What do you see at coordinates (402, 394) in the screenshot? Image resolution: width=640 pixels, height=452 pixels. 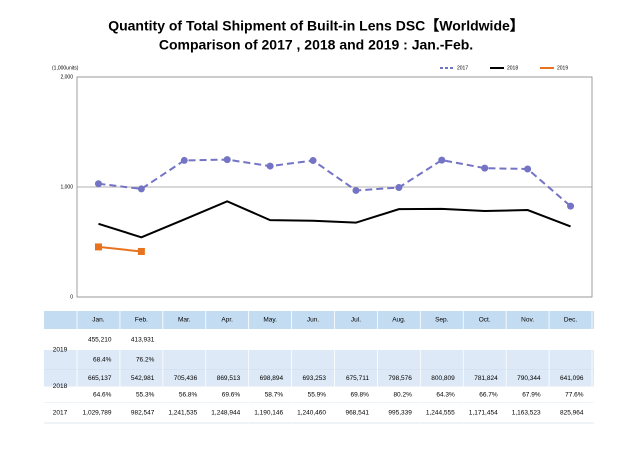 I see `table-ratio: 80.2%` at bounding box center [402, 394].